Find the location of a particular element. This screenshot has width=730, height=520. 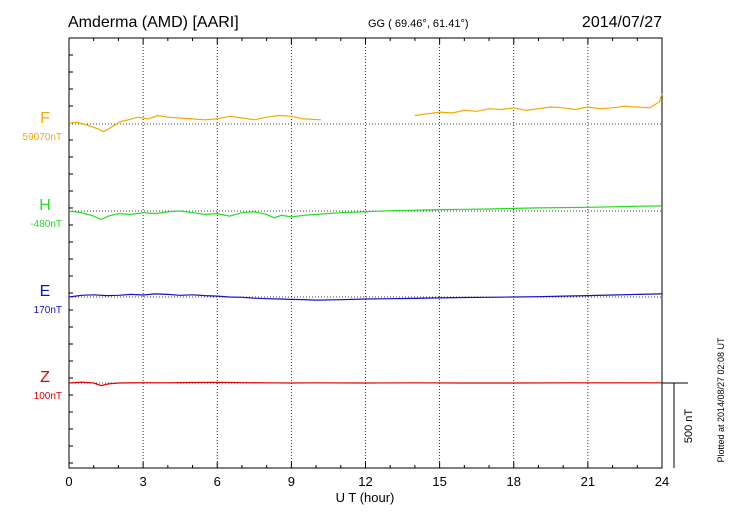

baseline-label-h: -480nT is located at coordinates (46, 224).